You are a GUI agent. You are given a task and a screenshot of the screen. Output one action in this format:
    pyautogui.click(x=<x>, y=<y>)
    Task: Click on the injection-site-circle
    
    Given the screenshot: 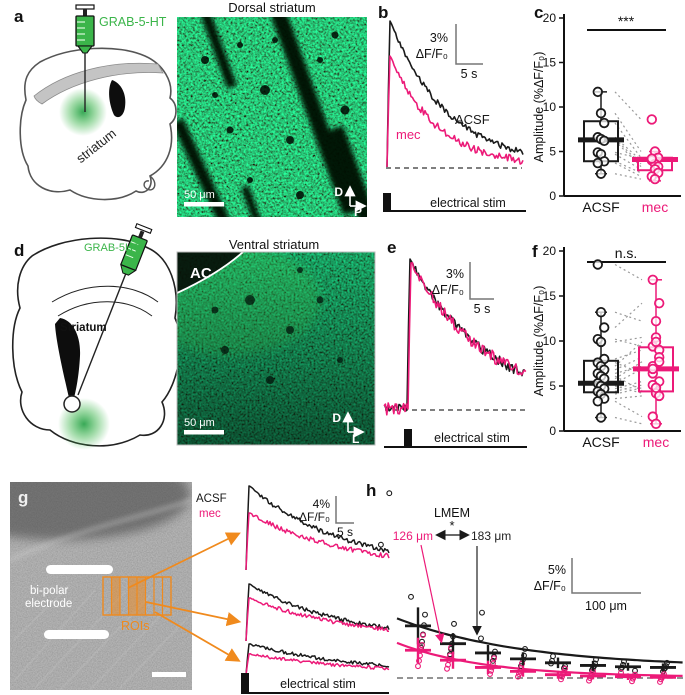 What is the action you would take?
    pyautogui.click(x=72, y=404)
    